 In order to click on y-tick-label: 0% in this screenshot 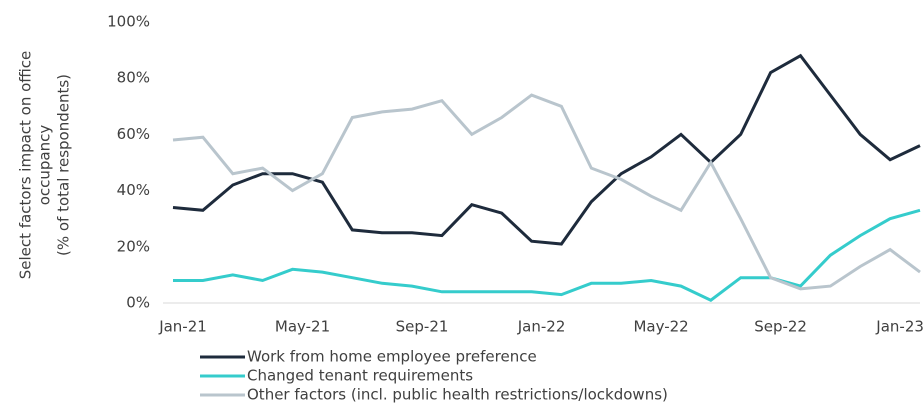, I will do `click(138, 303)`.